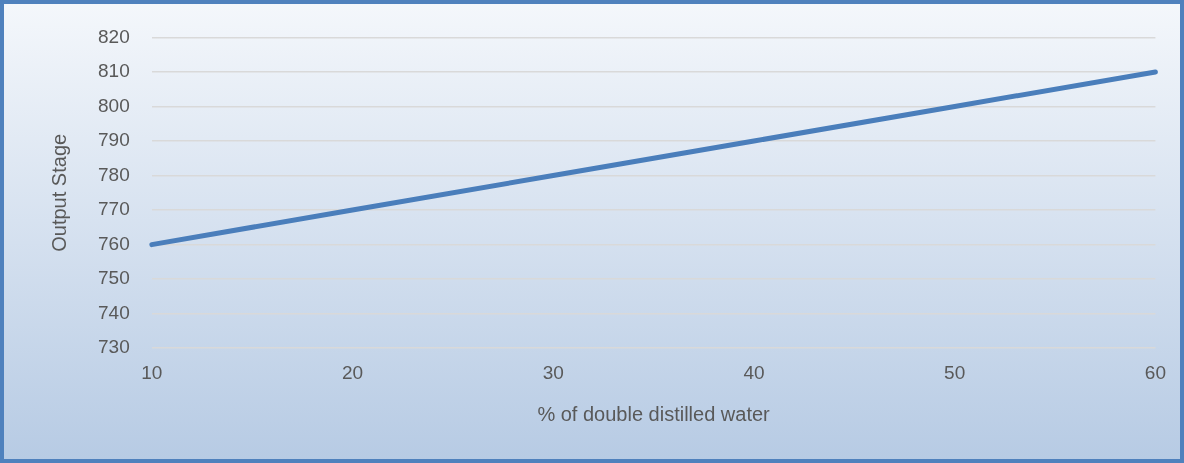 Image resolution: width=1184 pixels, height=463 pixels. What do you see at coordinates (114, 105) in the screenshot?
I see `y-tick-label: 800` at bounding box center [114, 105].